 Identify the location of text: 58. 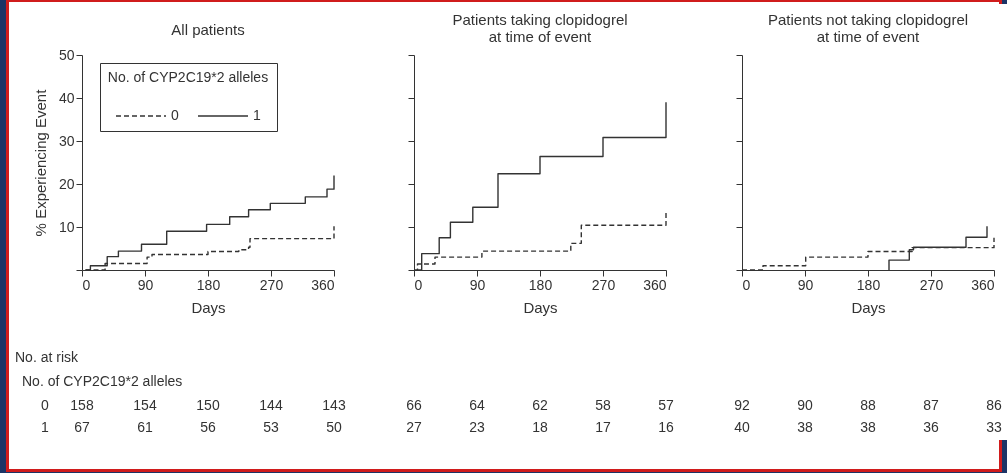
(603, 405).